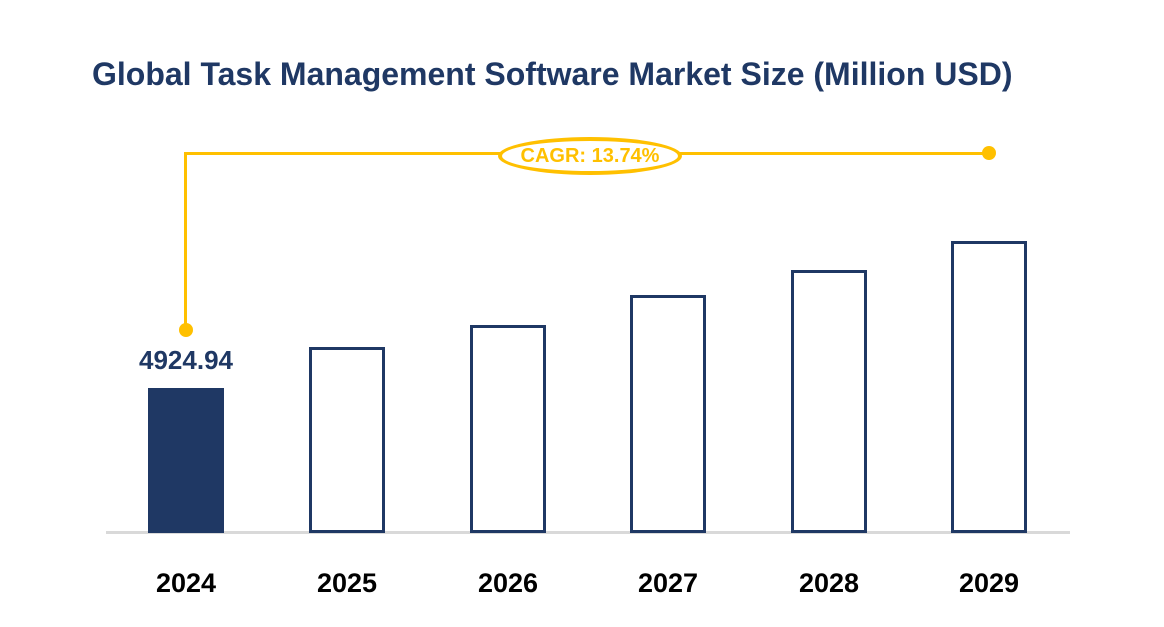 The image size is (1164, 627). Describe the element at coordinates (186, 460) in the screenshot. I see `bar-2024` at that location.